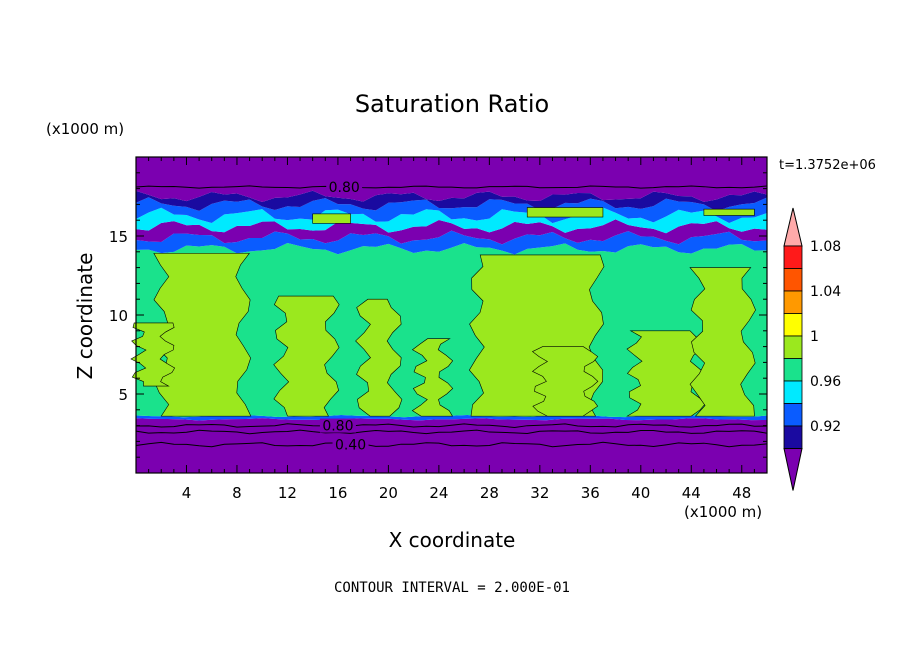 The height and width of the screenshot is (654, 904). I want to click on upper-band-cyan, so click(451, 220).